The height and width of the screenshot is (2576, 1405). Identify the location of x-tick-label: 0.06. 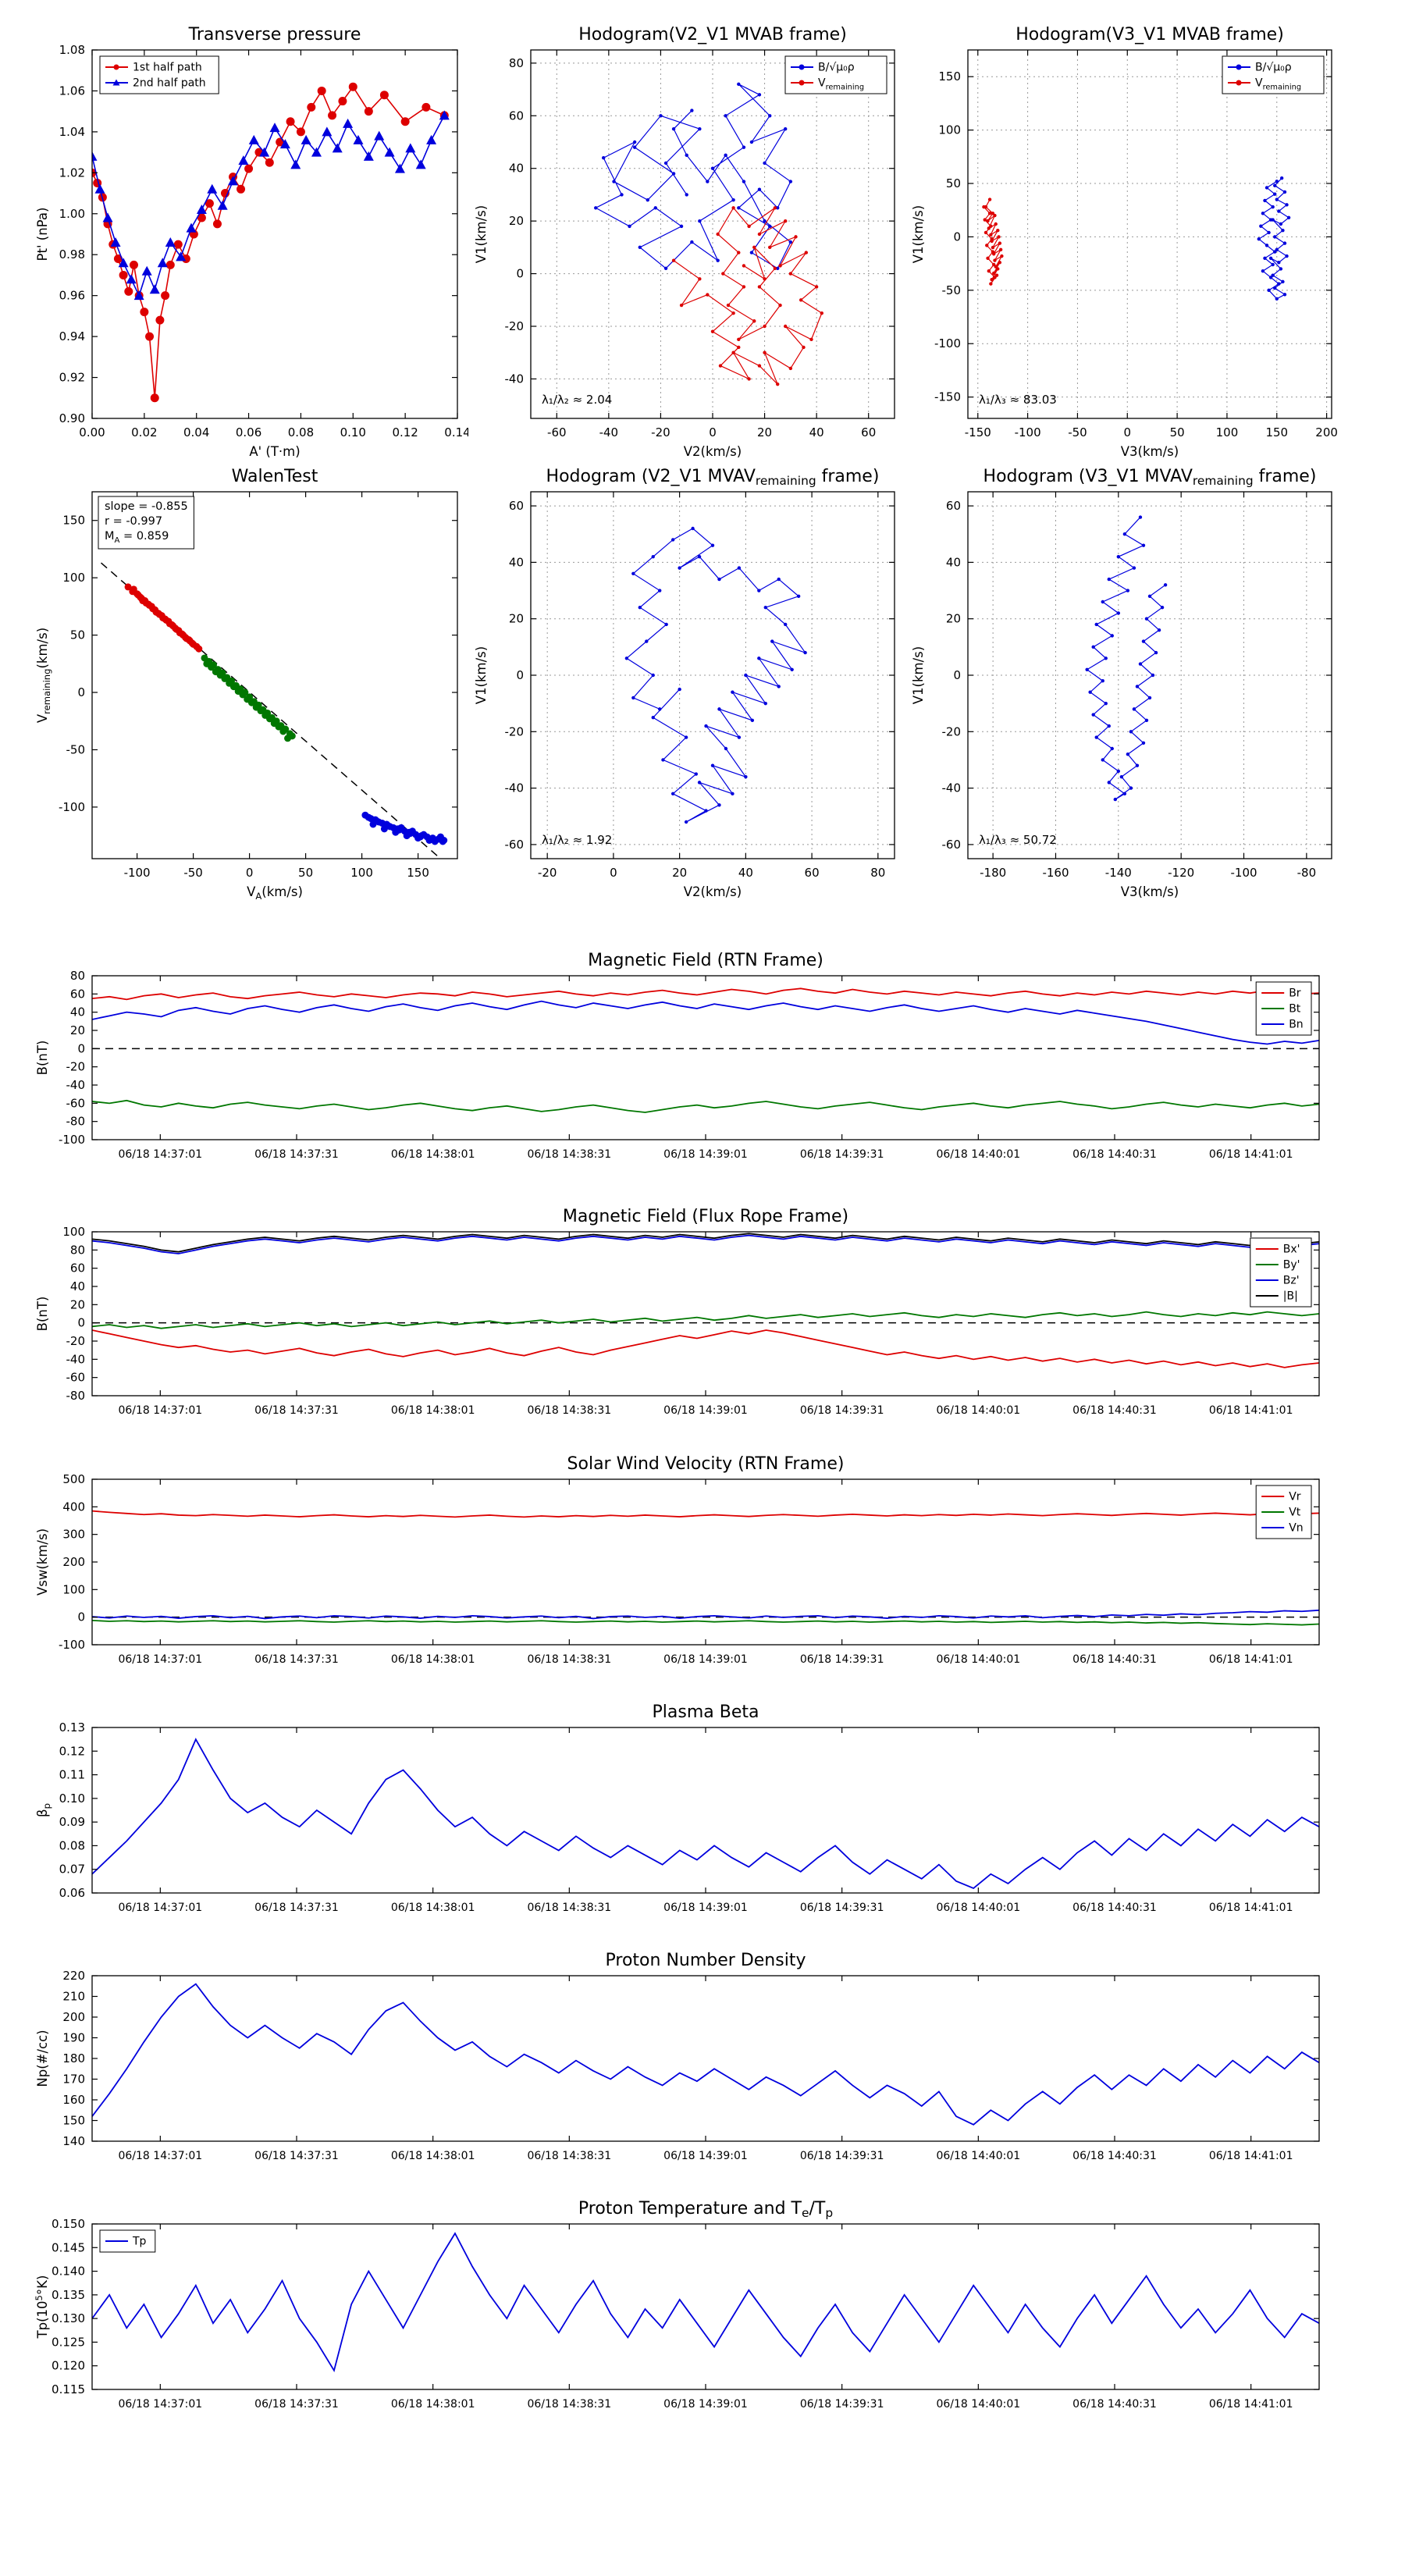
(249, 432).